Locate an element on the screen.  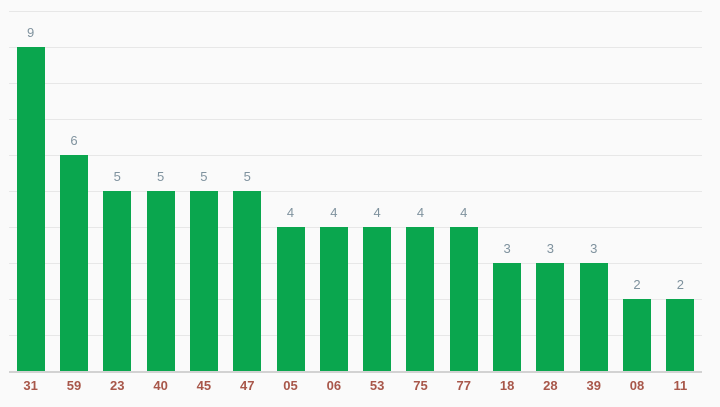
gridline-y7 is located at coordinates (355, 119).